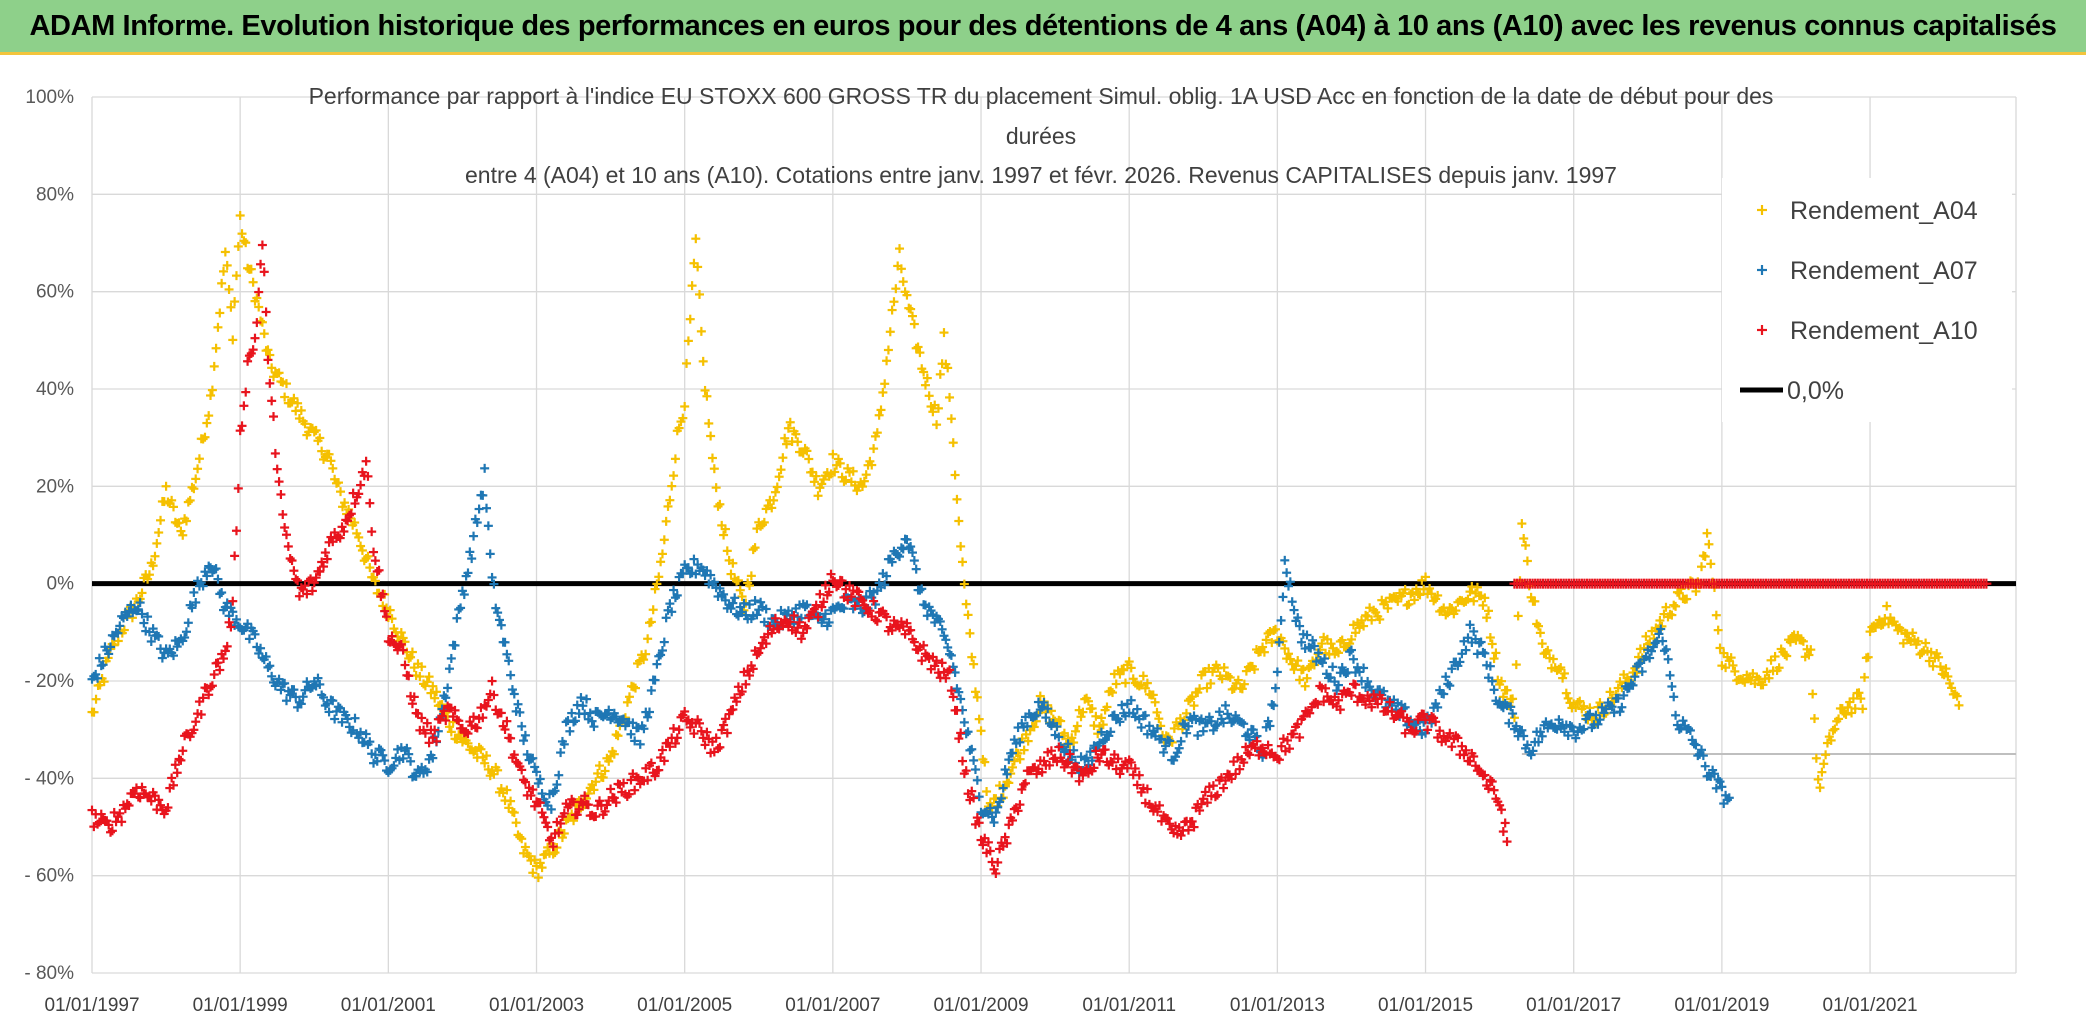 This screenshot has width=2086, height=1031. Describe the element at coordinates (49, 681) in the screenshot. I see `y-tick-label: - 20%` at that location.